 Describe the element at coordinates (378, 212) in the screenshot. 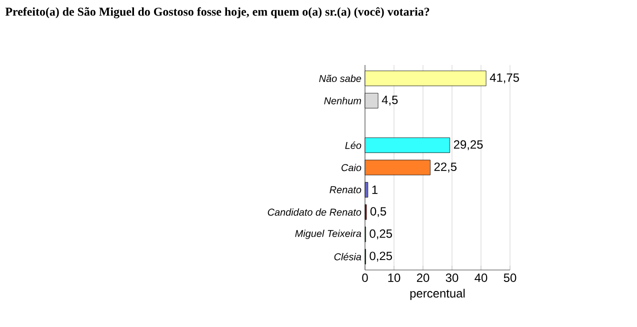

I see `data-label: 0,5` at that location.